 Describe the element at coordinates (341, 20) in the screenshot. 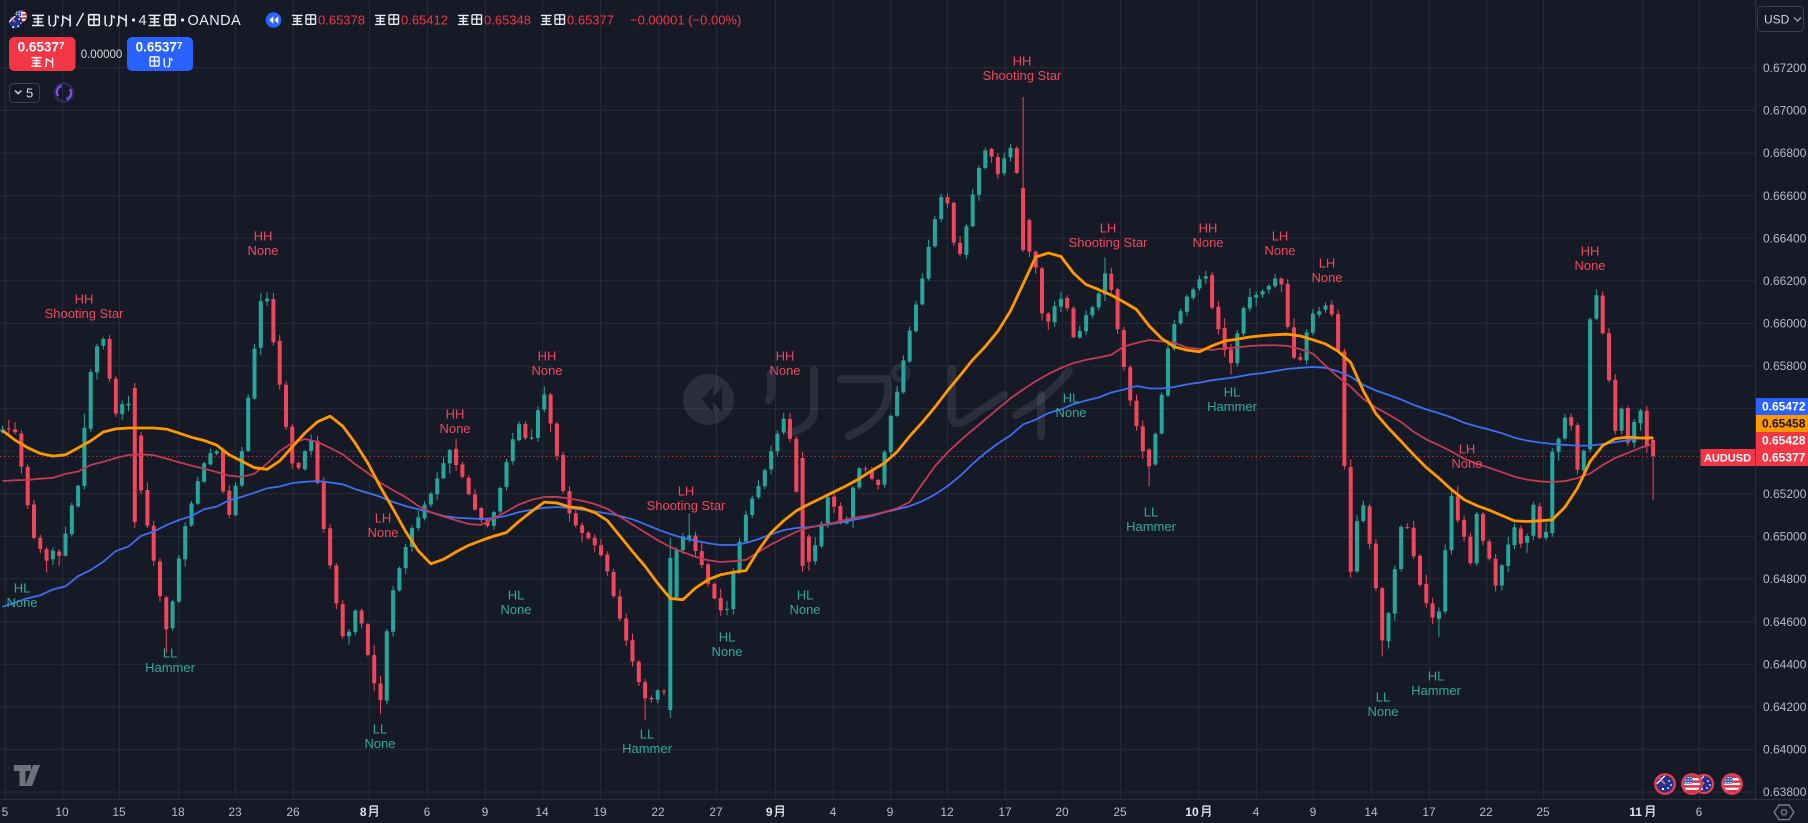

I see `svg-text: 0.65378` at that location.